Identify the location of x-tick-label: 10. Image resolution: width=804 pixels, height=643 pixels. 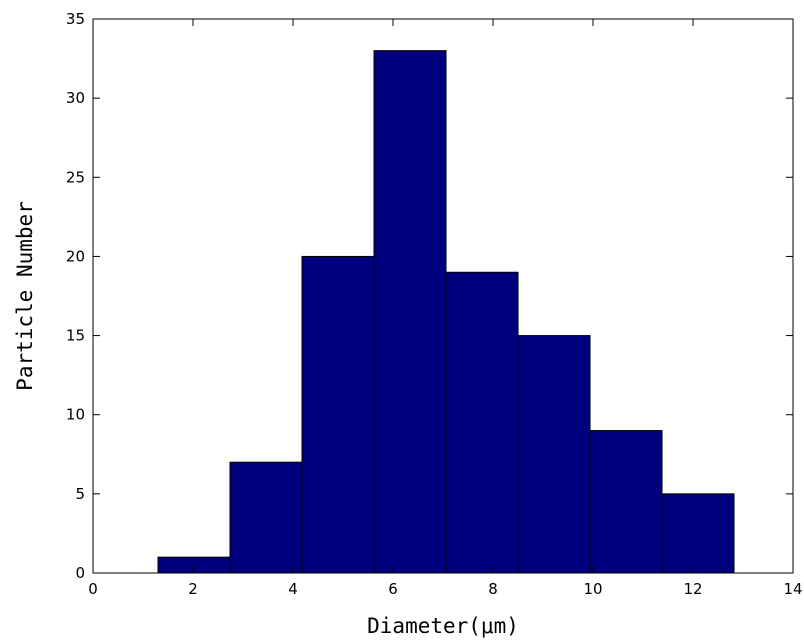
(592, 589).